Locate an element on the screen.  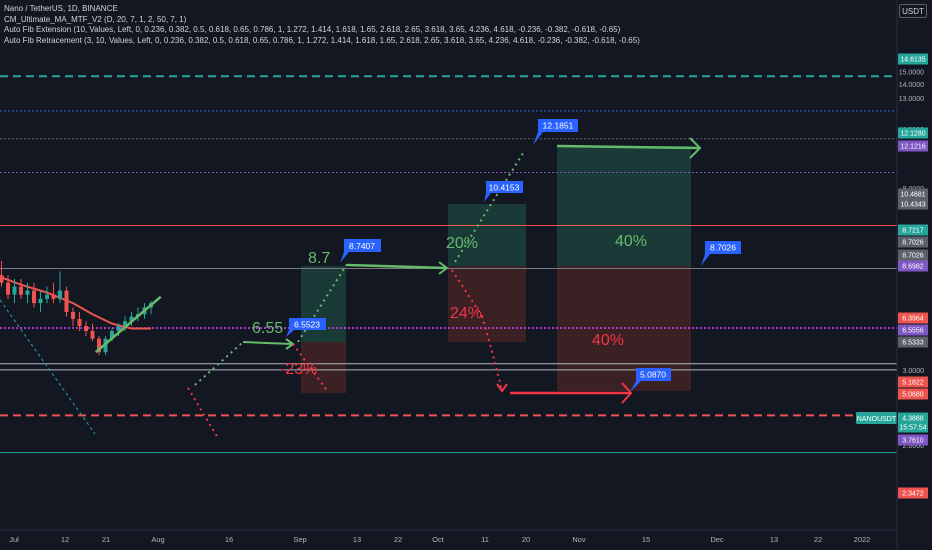
x-tick-label: 2022 is located at coordinates (862, 539).